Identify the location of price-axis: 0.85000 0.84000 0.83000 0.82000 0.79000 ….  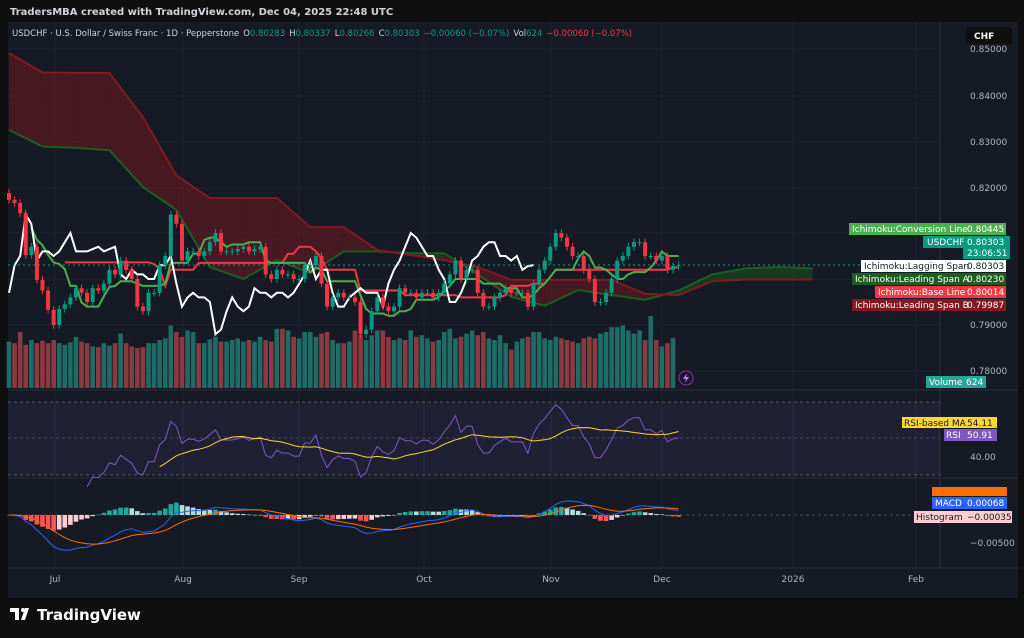
(988, 211).